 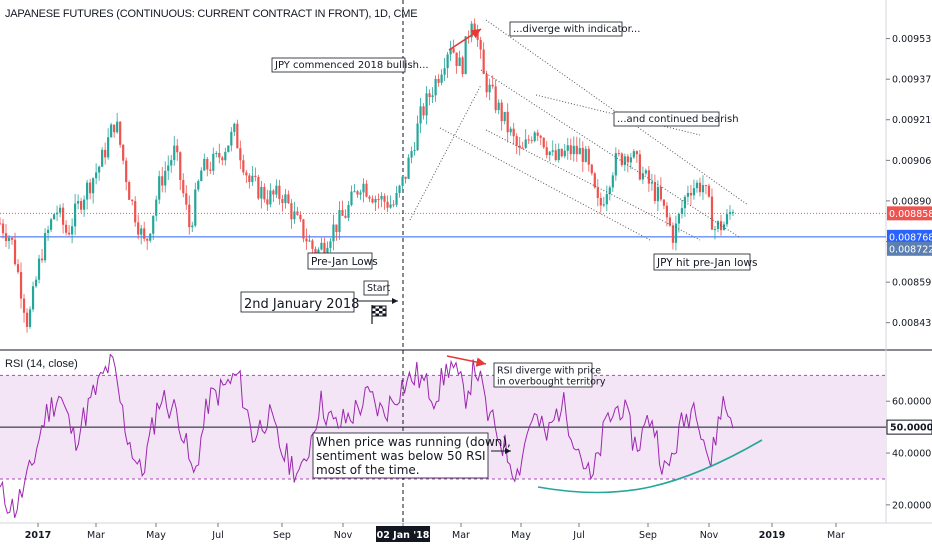 I want to click on time-tick-label: Nov, so click(x=709, y=535).